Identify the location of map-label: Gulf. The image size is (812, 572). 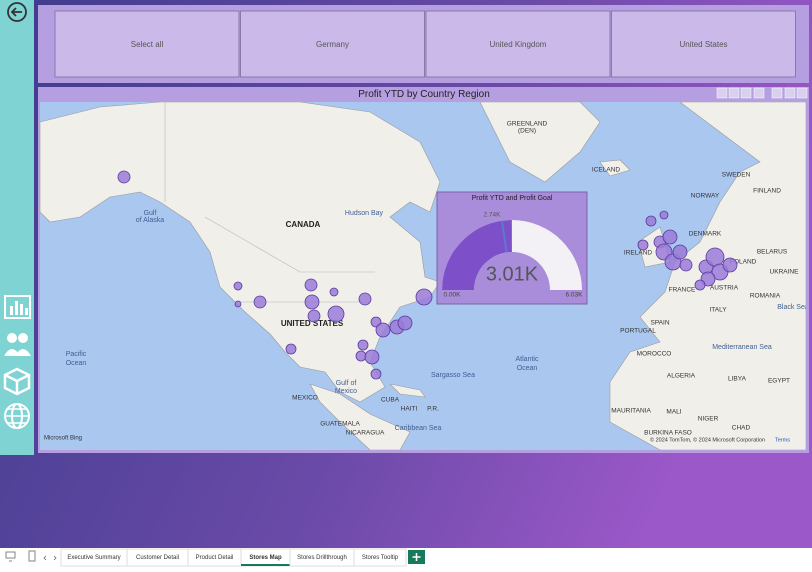
(150, 213).